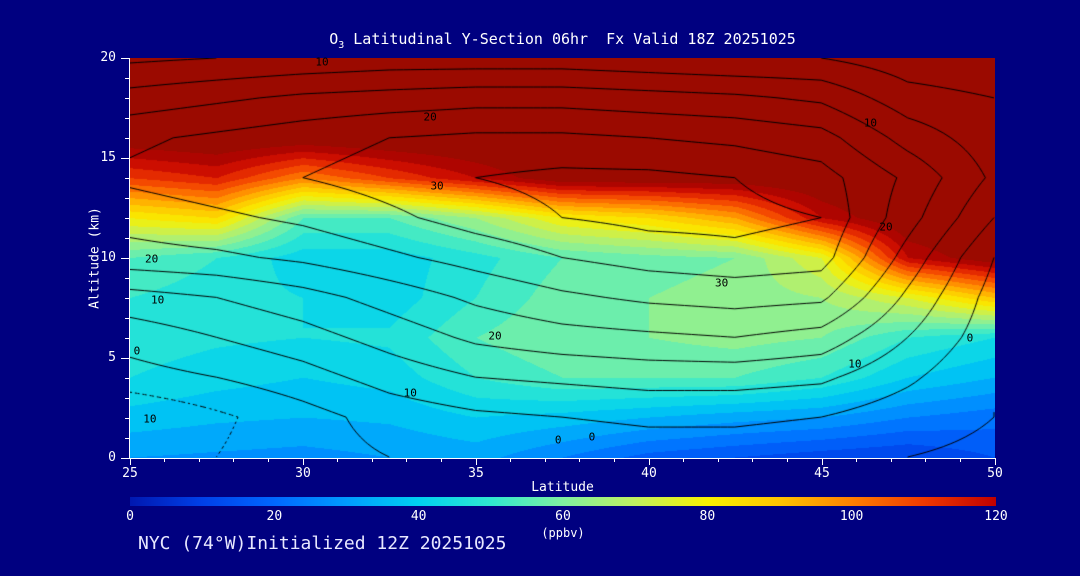 The width and height of the screenshot is (1080, 576). I want to click on y-tick-label: 10, so click(108, 257).